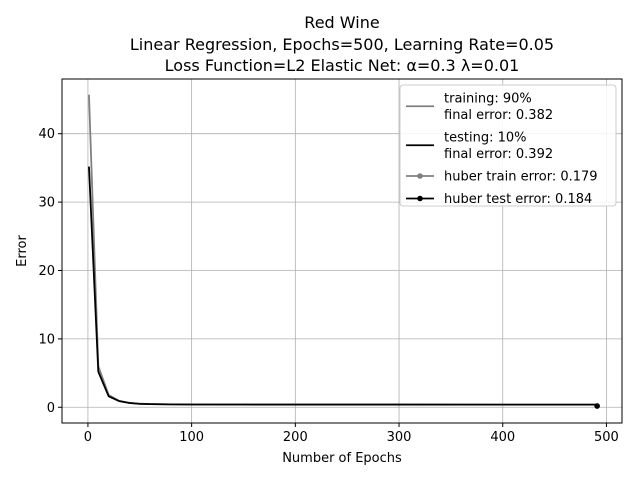  What do you see at coordinates (342, 458) in the screenshot?
I see `x-axis-label: Number of Epochs` at bounding box center [342, 458].